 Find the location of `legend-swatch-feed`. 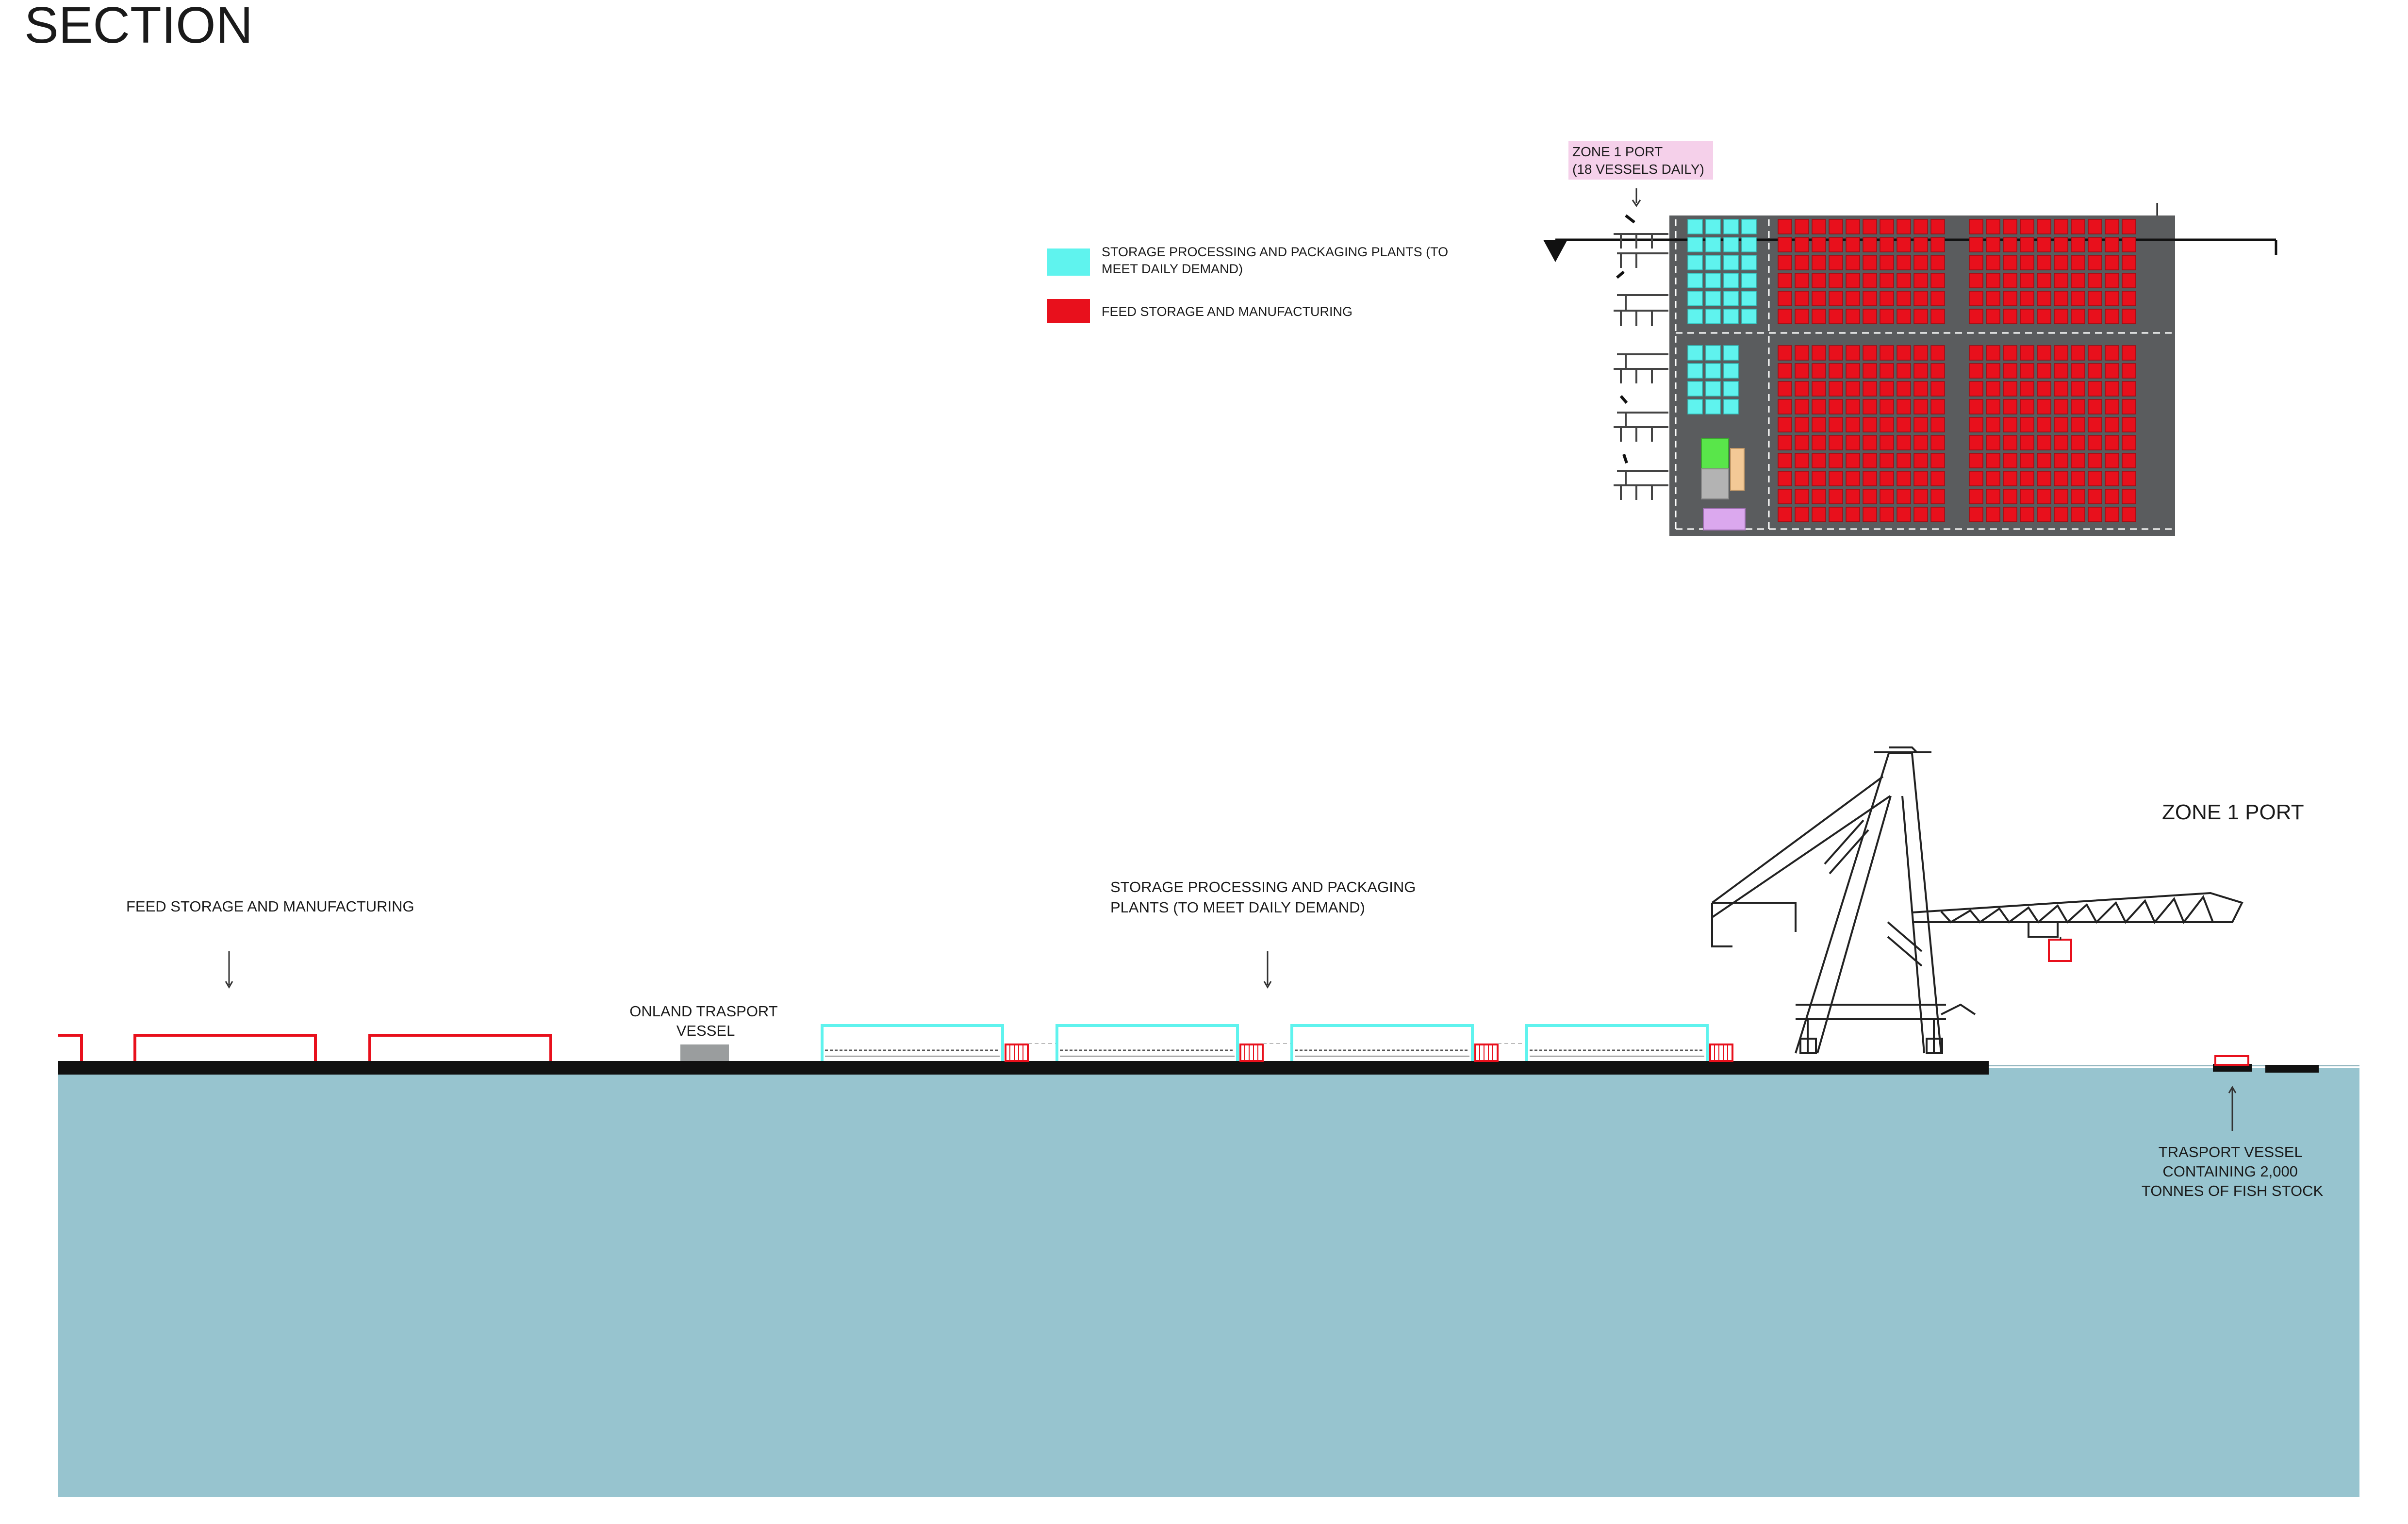

legend-swatch-feed is located at coordinates (1068, 311).